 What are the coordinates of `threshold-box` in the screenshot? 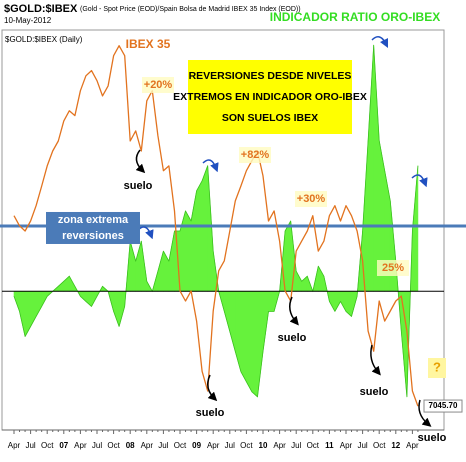 It's located at (93, 227).